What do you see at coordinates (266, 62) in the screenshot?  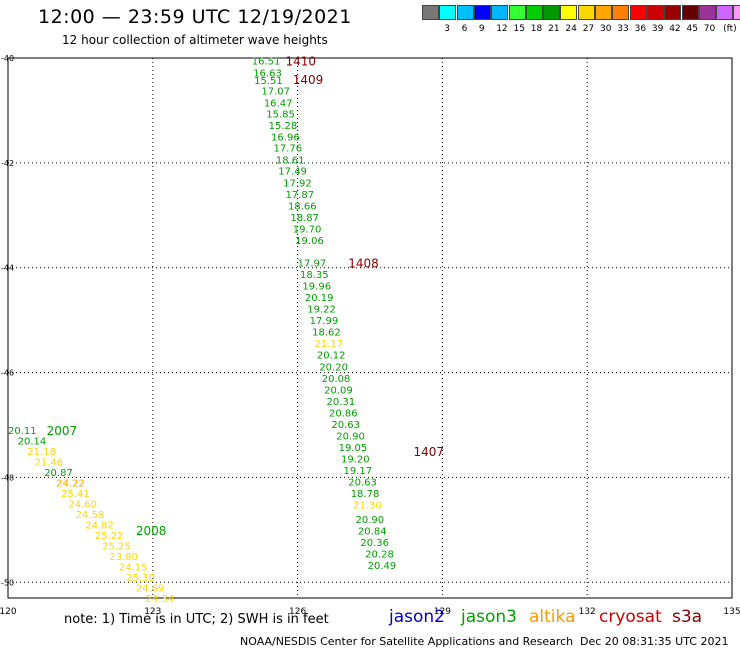 I see `wave-height-reading: 16.51` at bounding box center [266, 62].